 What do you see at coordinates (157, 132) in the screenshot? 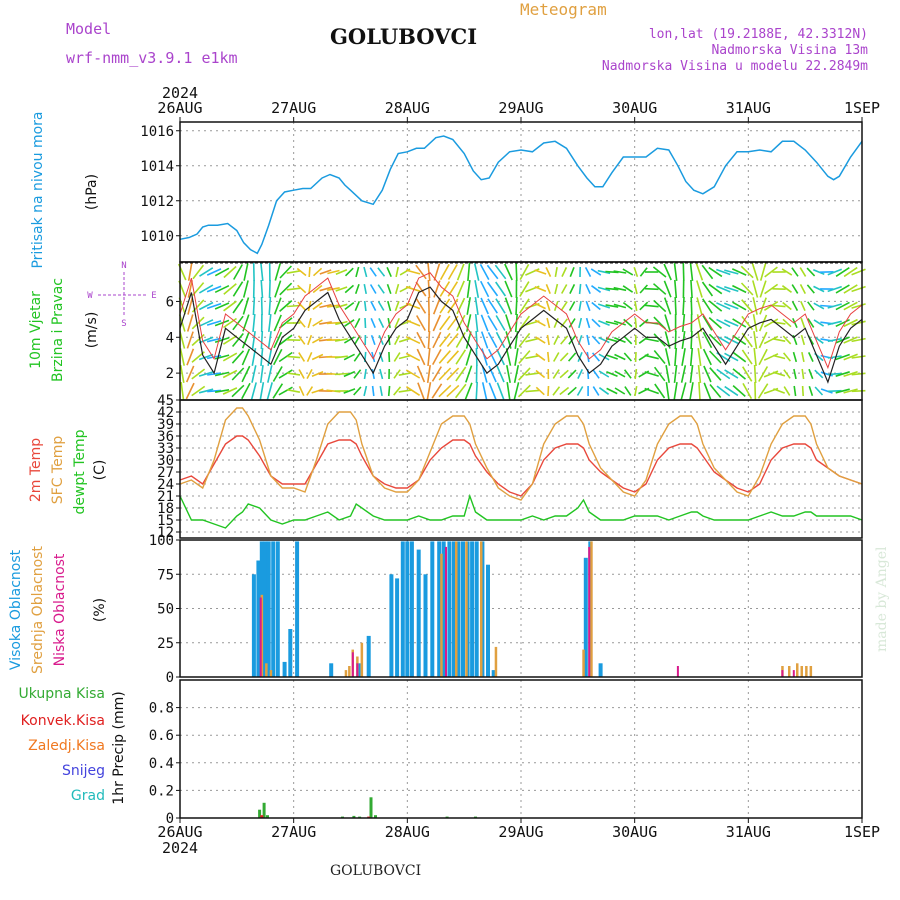
I see `y-tick-label: 1016` at bounding box center [157, 132].